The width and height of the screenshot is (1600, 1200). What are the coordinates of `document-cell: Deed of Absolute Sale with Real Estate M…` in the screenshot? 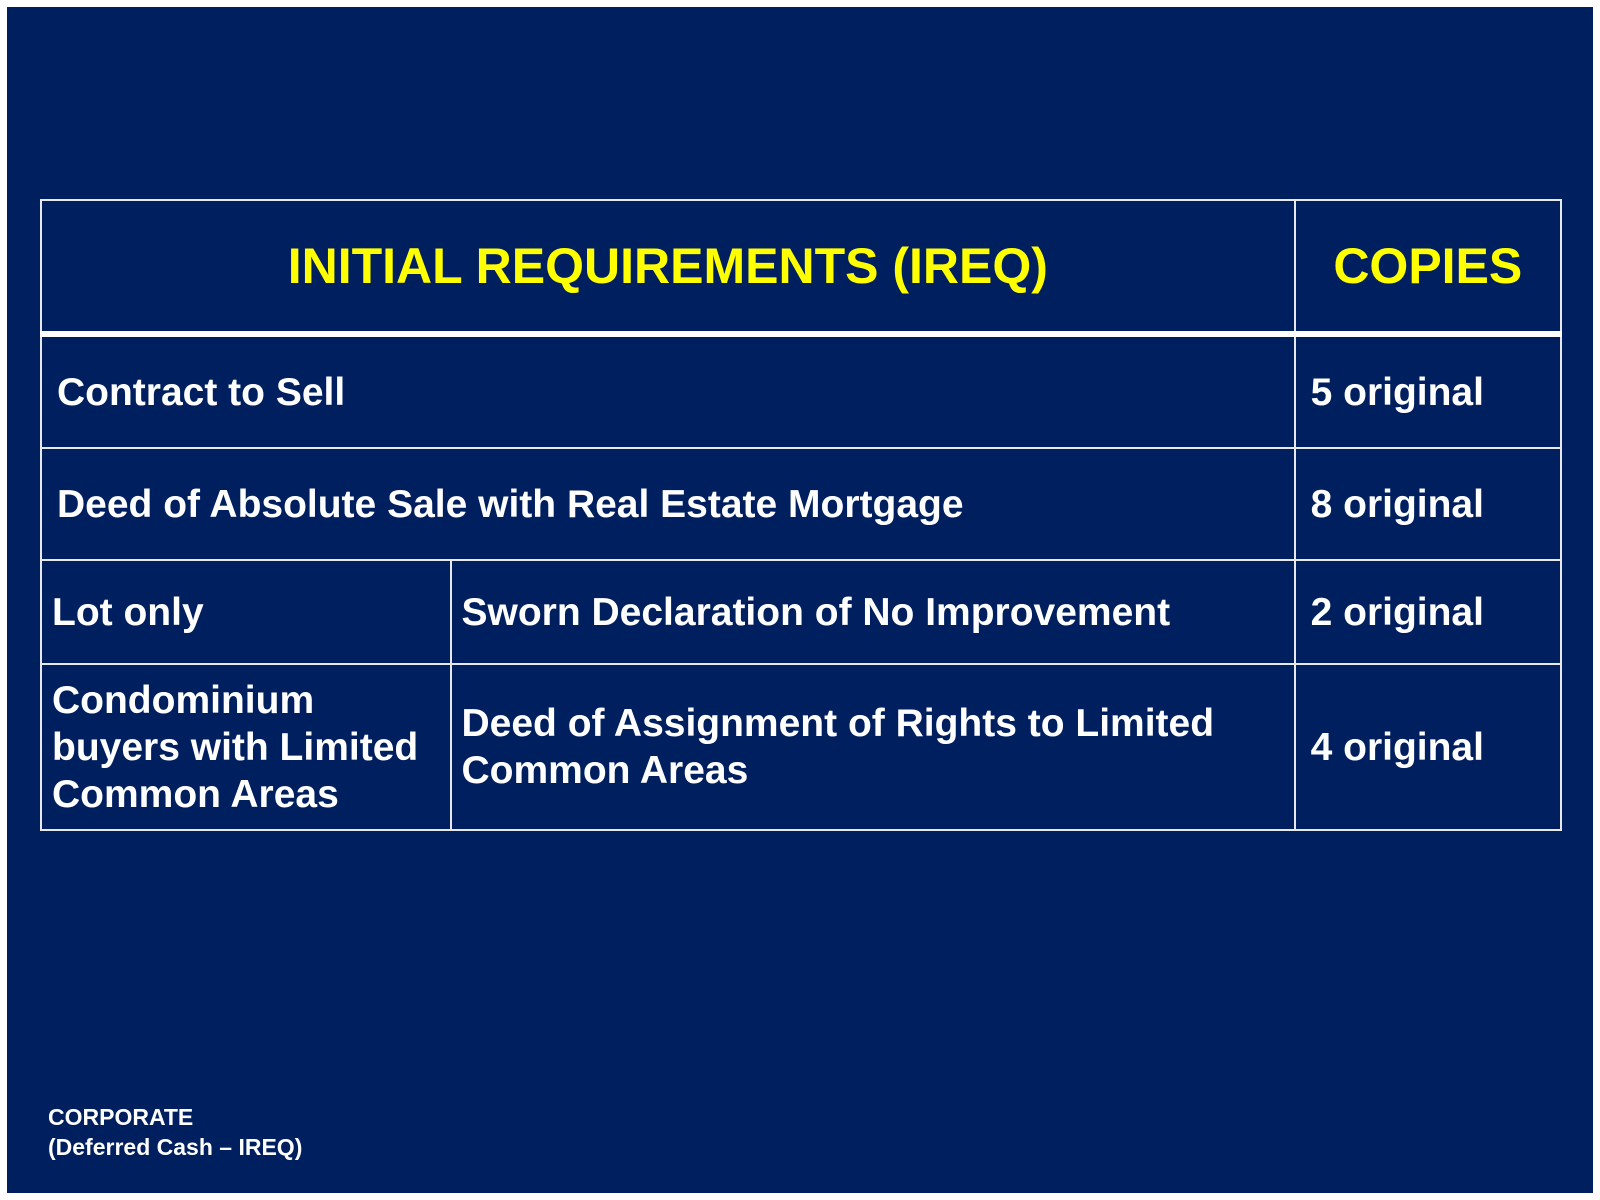 It's located at (668, 504).